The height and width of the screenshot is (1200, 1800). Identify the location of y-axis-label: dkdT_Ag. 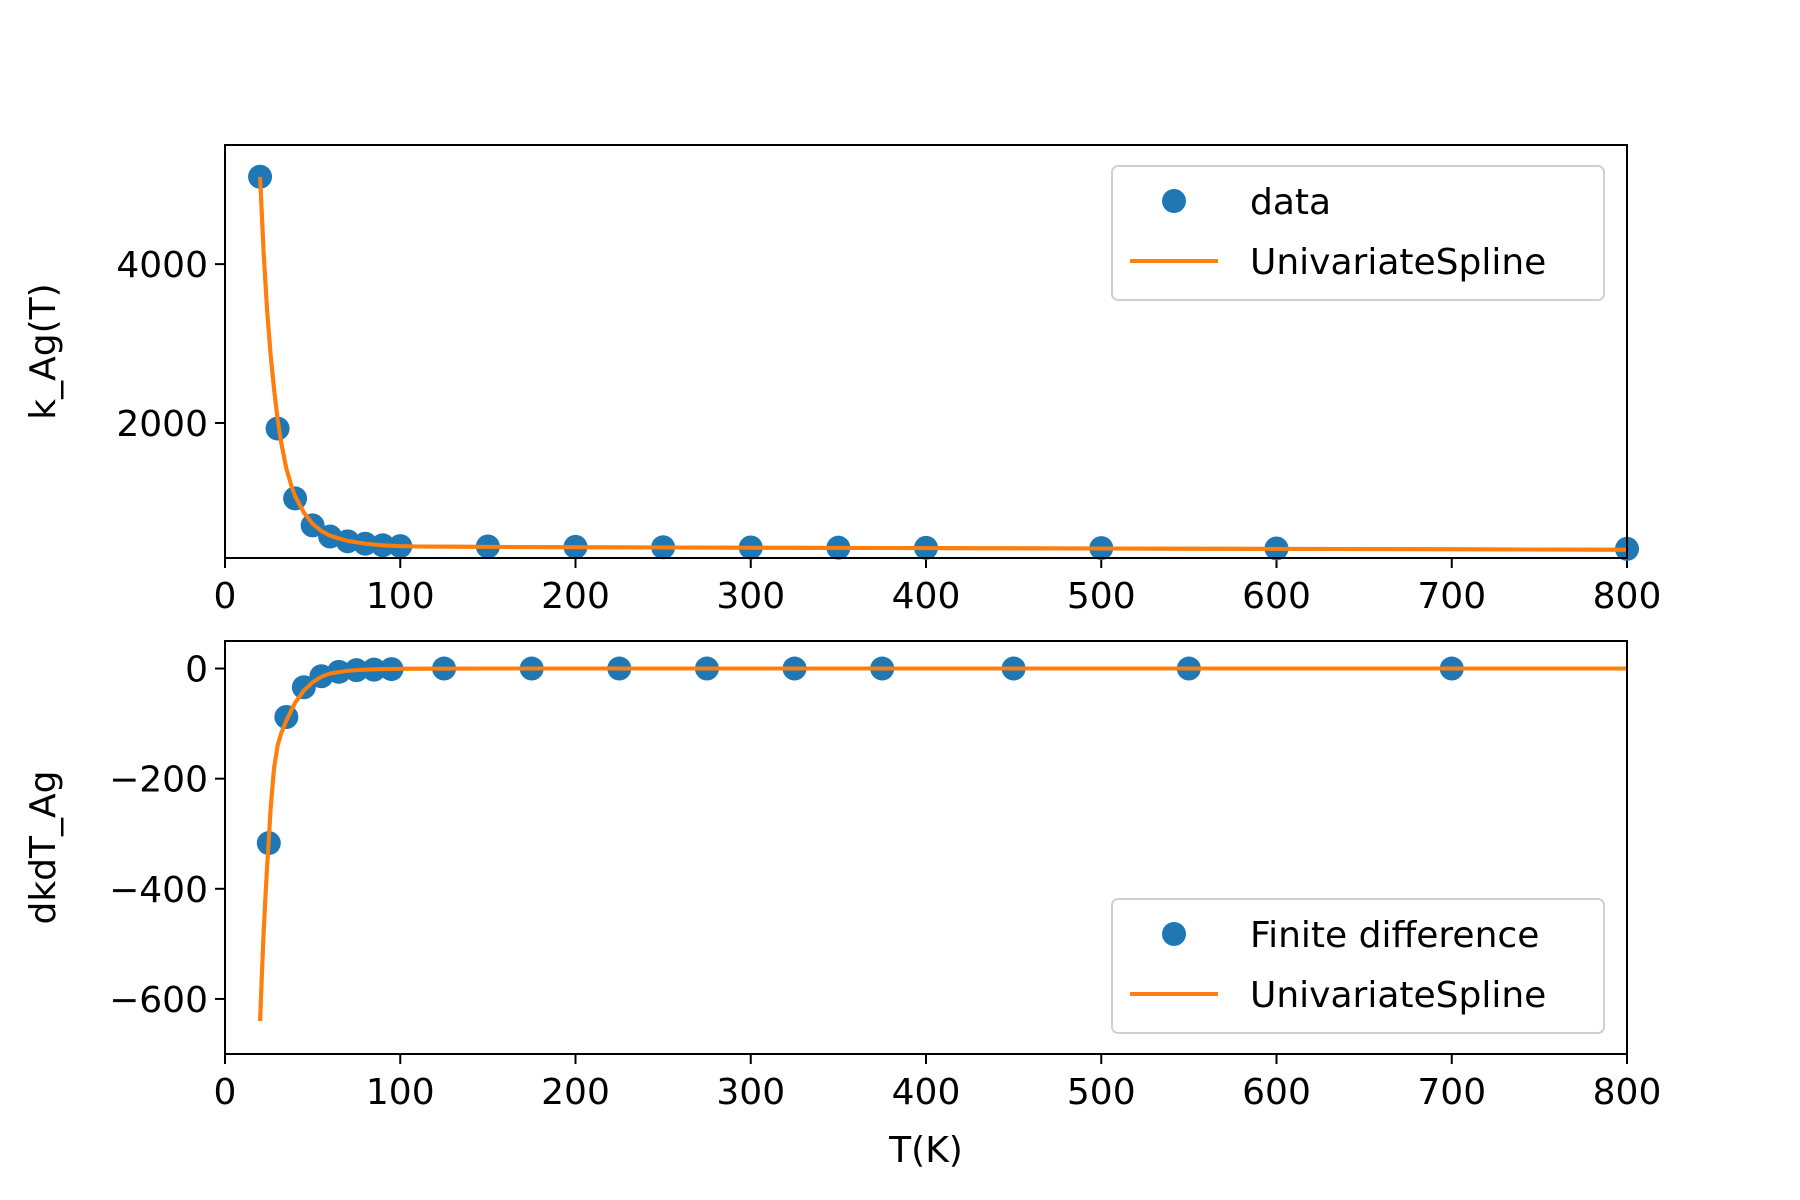
(43, 847).